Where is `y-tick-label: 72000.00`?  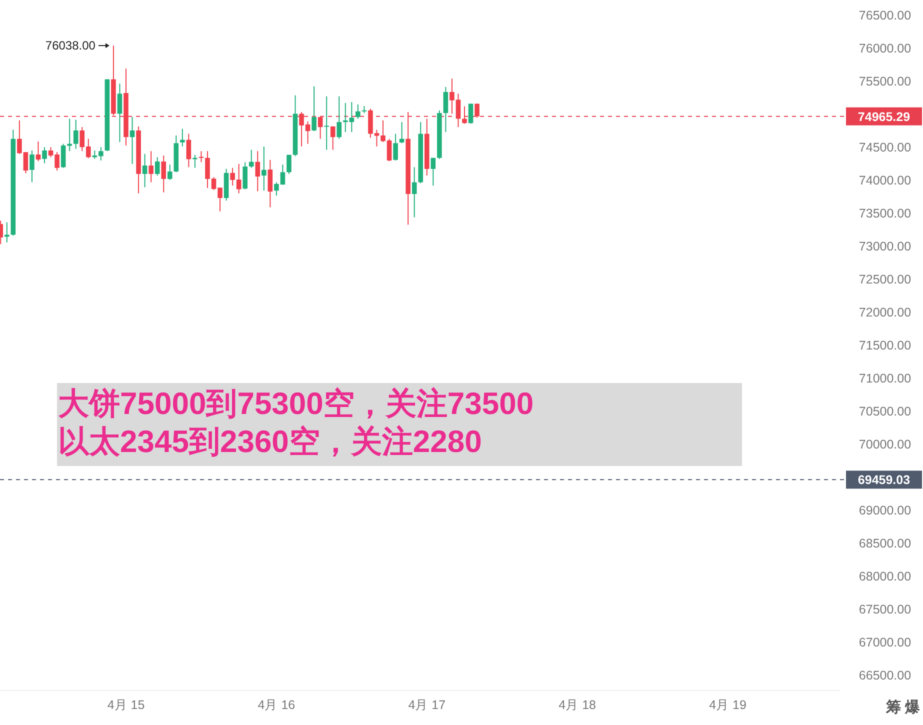
y-tick-label: 72000.00 is located at coordinates (885, 313).